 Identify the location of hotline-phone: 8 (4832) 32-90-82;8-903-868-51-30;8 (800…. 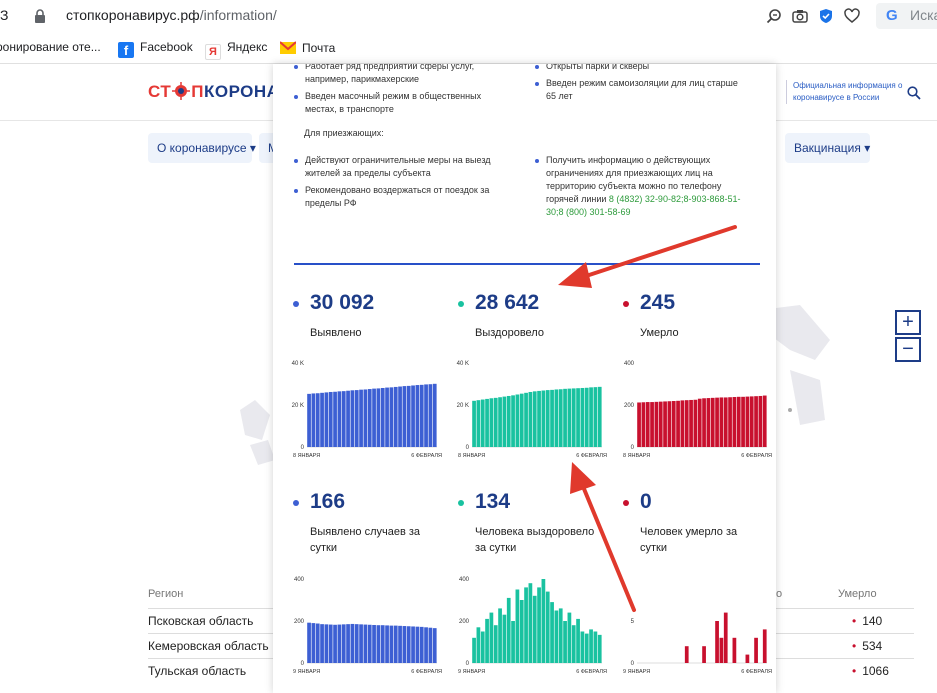
(643, 205).